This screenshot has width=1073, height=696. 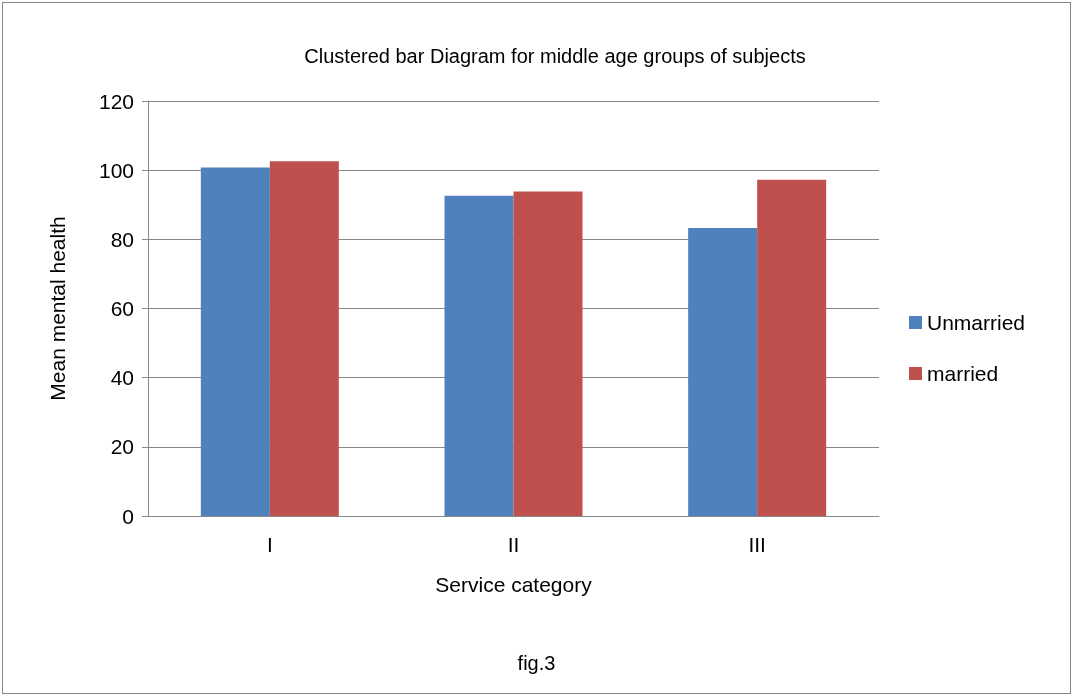 What do you see at coordinates (962, 373) in the screenshot?
I see `legend-label: married` at bounding box center [962, 373].